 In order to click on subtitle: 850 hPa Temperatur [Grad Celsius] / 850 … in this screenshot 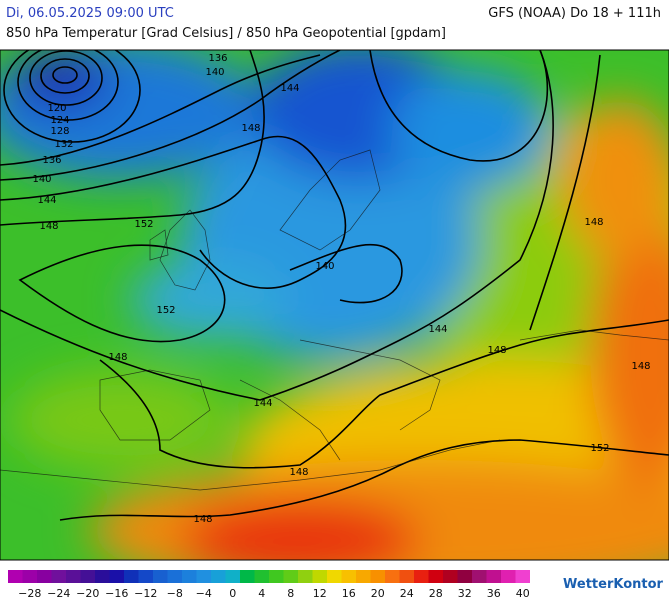, I will do `click(226, 33)`.